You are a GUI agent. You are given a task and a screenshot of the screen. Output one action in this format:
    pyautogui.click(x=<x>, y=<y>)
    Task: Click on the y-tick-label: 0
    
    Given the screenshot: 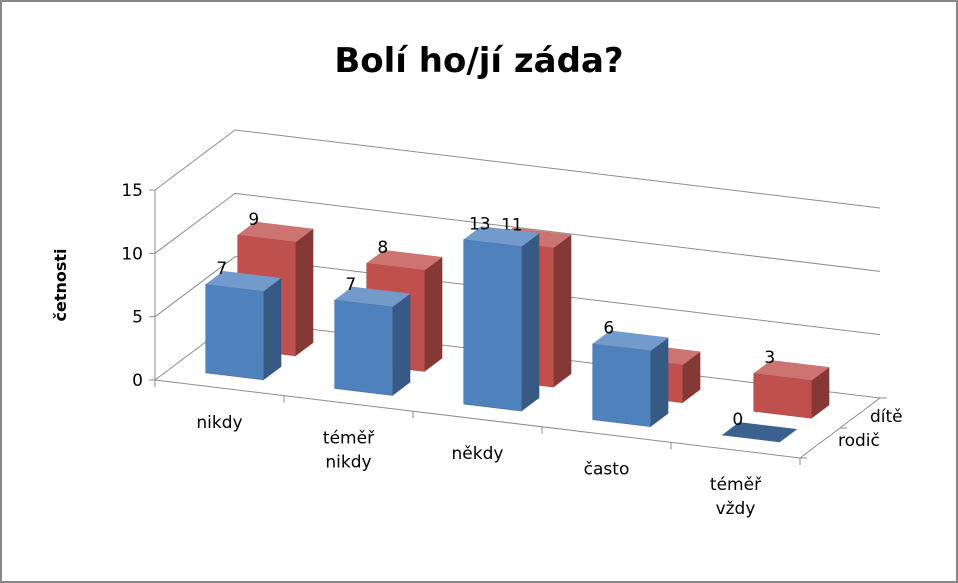 What is the action you would take?
    pyautogui.click(x=137, y=381)
    